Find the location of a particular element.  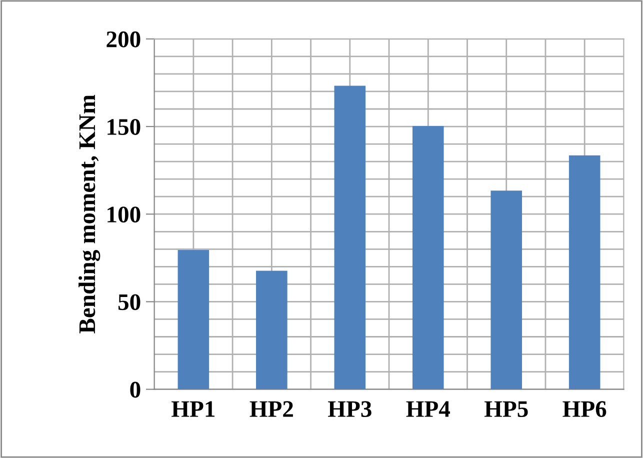

x-tick-label: HP5 is located at coordinates (506, 409).